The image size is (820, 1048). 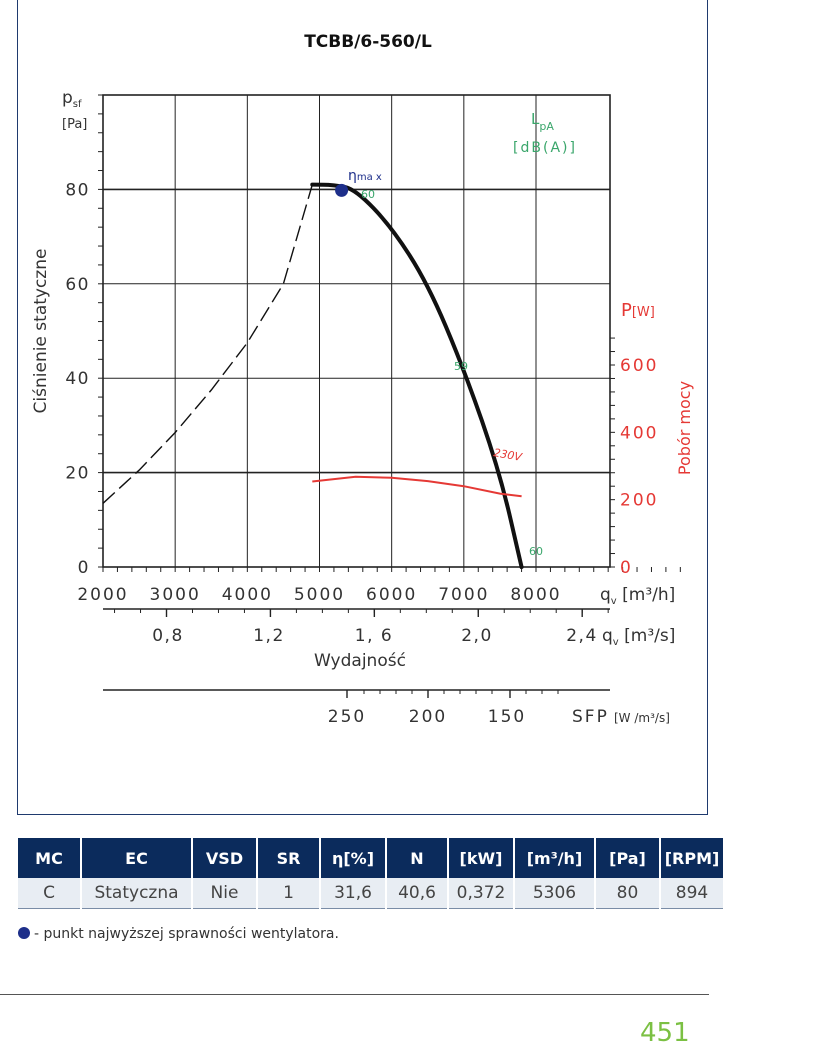 What do you see at coordinates (319, 595) in the screenshot?
I see `x-tick-label: 5000` at bounding box center [319, 595].